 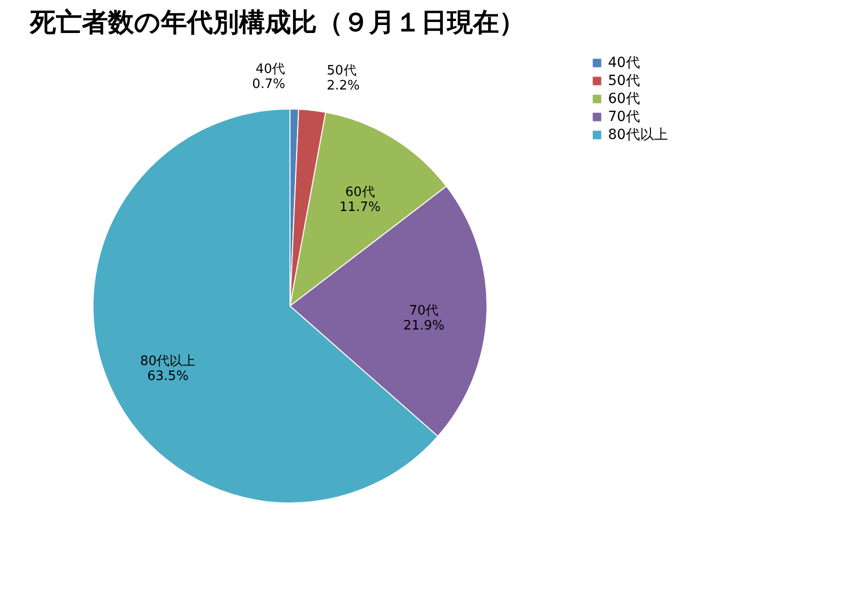 What do you see at coordinates (360, 192) in the screenshot?
I see `slice-label: 60代` at bounding box center [360, 192].